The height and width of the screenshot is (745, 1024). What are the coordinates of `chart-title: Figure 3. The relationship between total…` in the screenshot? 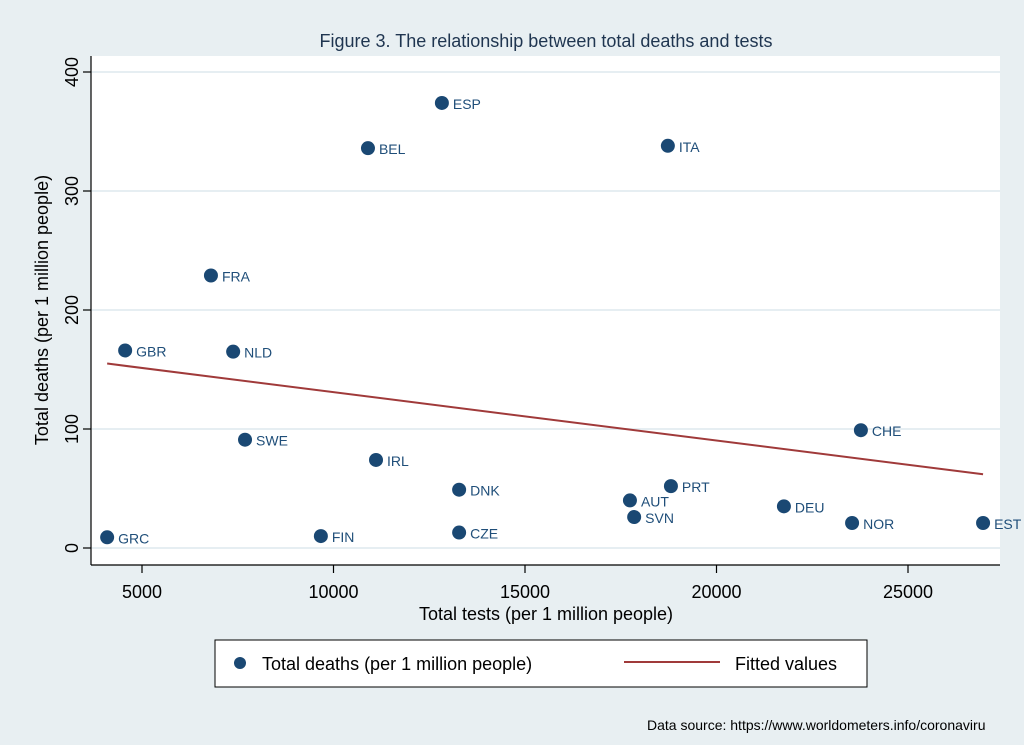 It's located at (546, 41).